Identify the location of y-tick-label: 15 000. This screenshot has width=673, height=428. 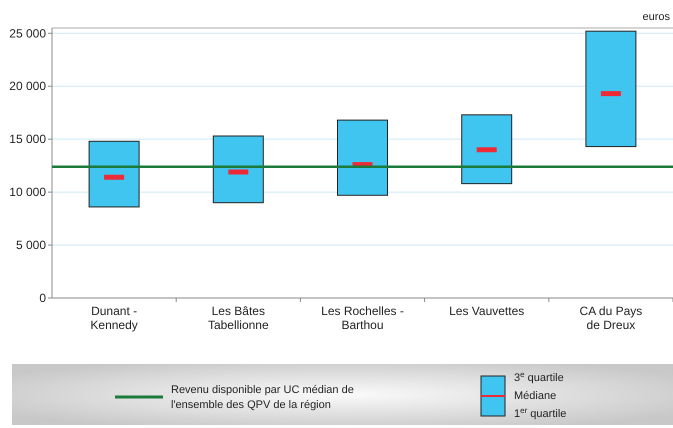
(27, 139).